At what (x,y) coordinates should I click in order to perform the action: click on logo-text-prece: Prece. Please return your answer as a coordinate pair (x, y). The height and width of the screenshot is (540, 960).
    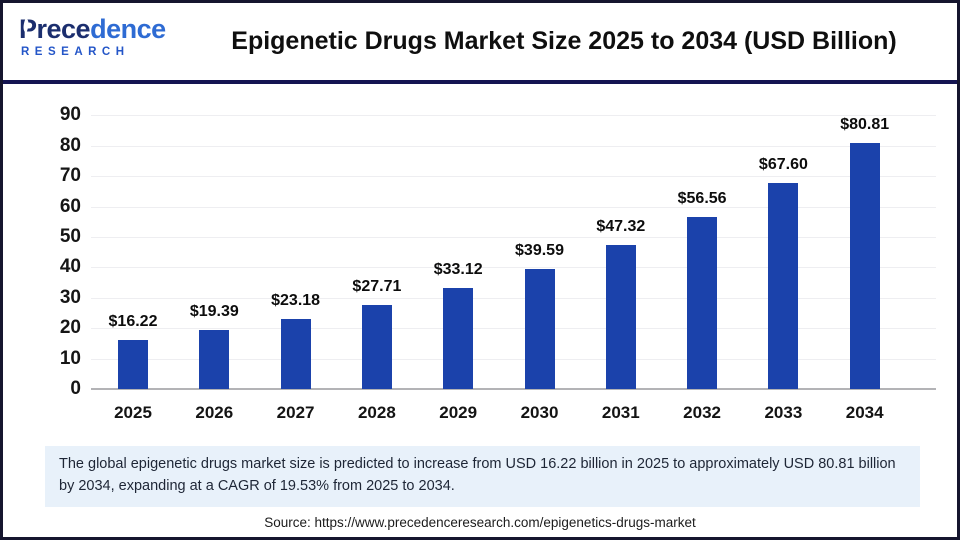
    Looking at the image, I should click on (55, 29).